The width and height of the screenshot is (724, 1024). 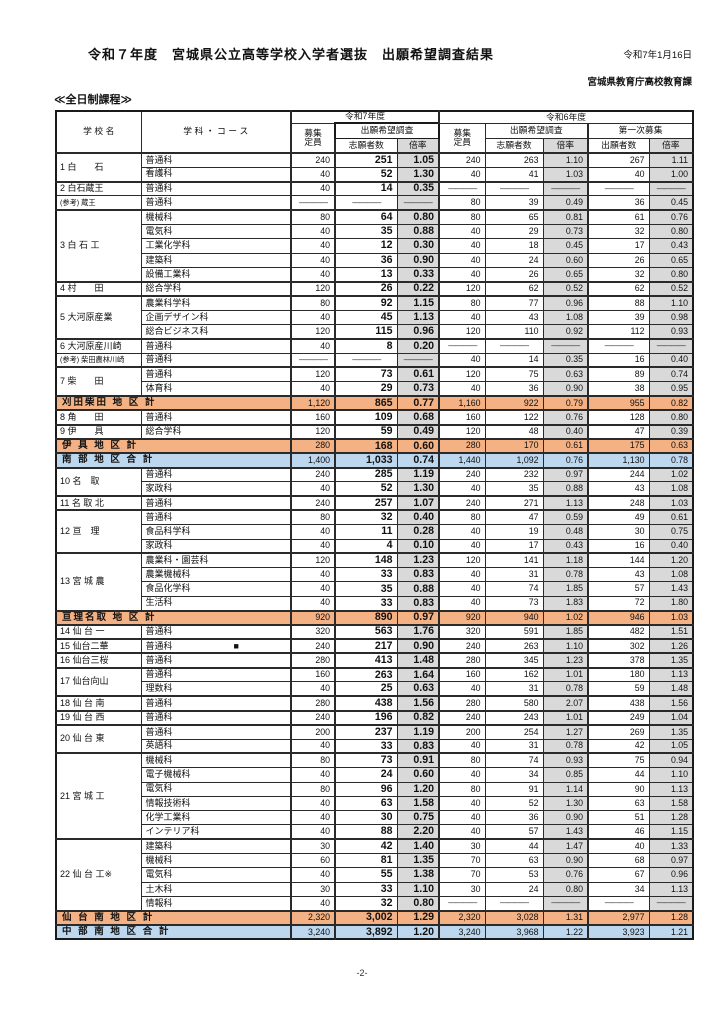 I want to click on value-cell: 1.05, so click(x=418, y=159).